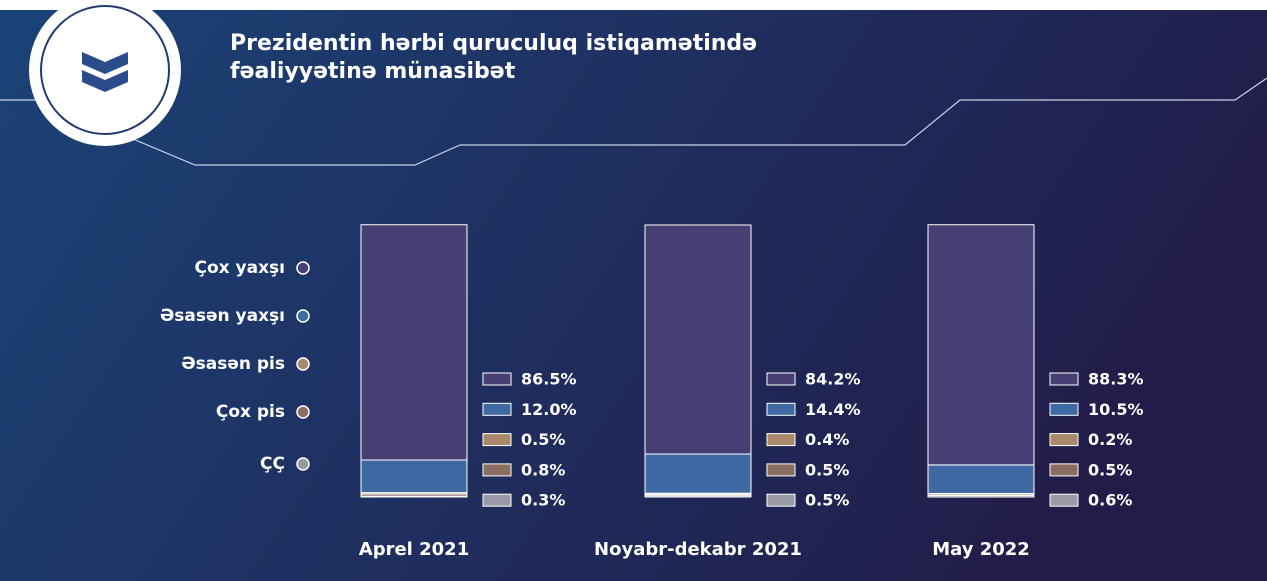  Describe the element at coordinates (549, 379) in the screenshot. I see `value-label: 86.5%` at that location.